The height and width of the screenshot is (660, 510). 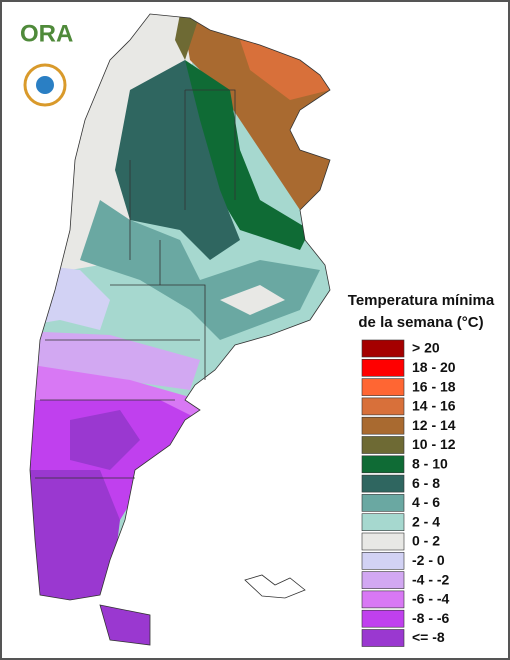 What do you see at coordinates (125, 625) in the screenshot?
I see `tierra-del-fuego` at bounding box center [125, 625].